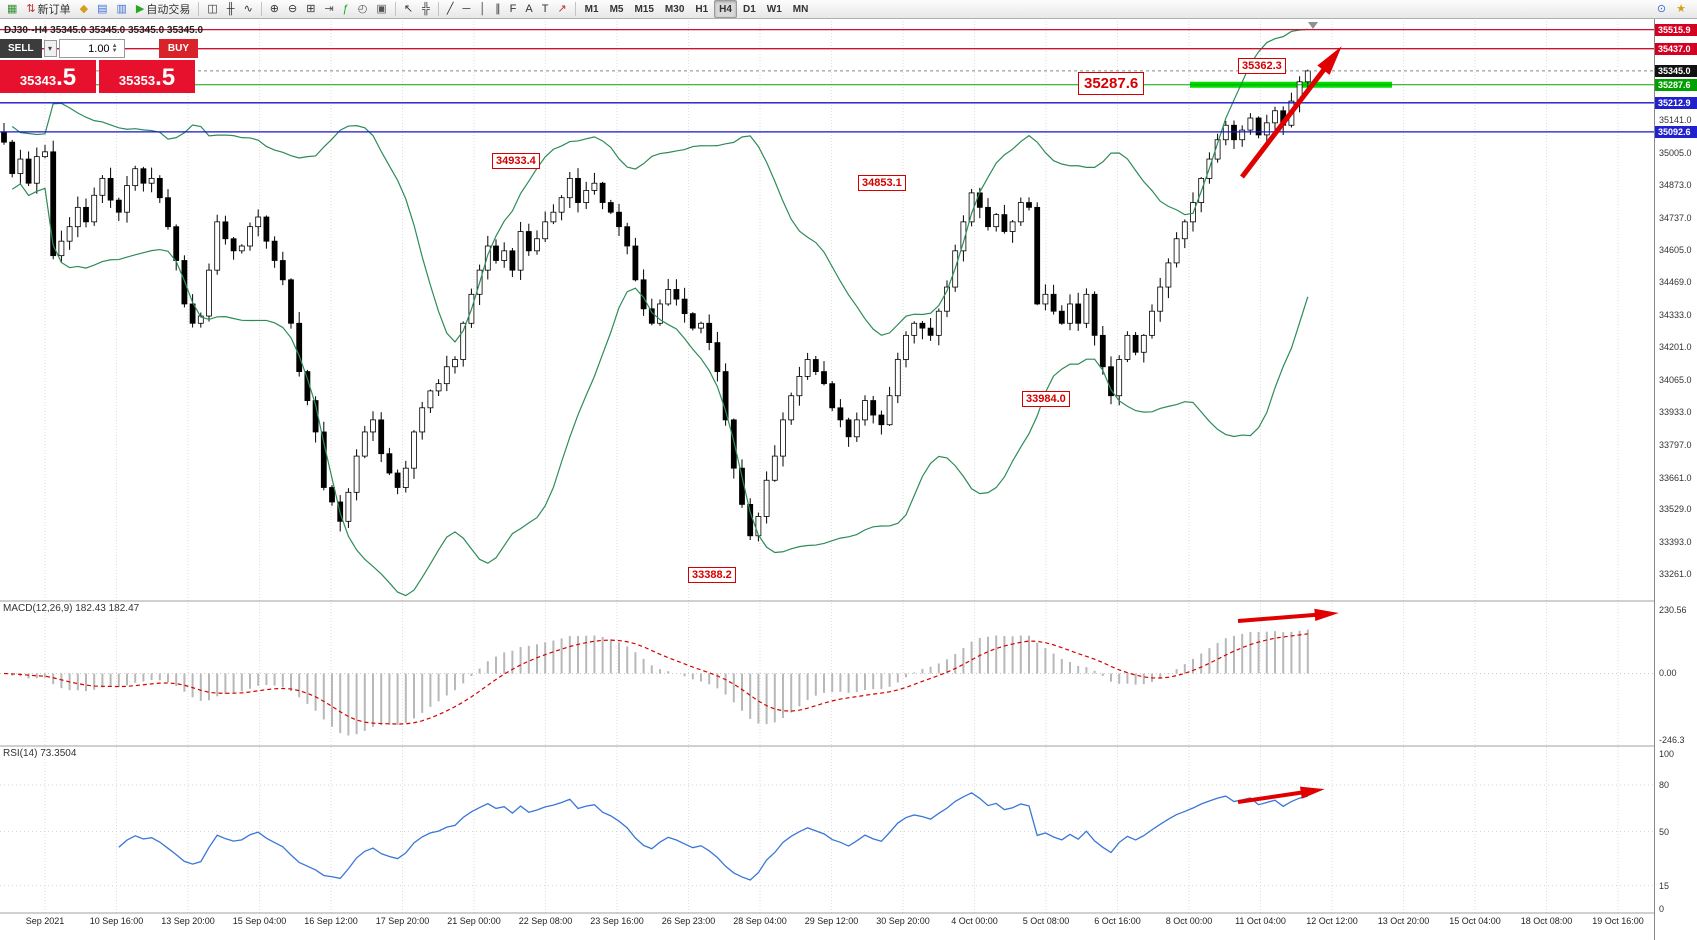 This screenshot has height=940, width=1697. What do you see at coordinates (84, 9) in the screenshot?
I see `favorites-icon: ◆` at bounding box center [84, 9].